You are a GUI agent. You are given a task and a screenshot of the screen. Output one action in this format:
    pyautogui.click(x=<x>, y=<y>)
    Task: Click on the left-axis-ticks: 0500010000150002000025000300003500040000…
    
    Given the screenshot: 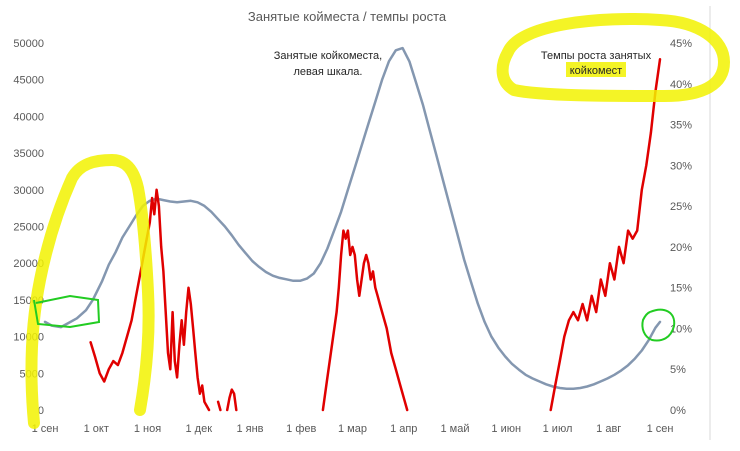 What is the action you would take?
    pyautogui.click(x=28, y=227)
    